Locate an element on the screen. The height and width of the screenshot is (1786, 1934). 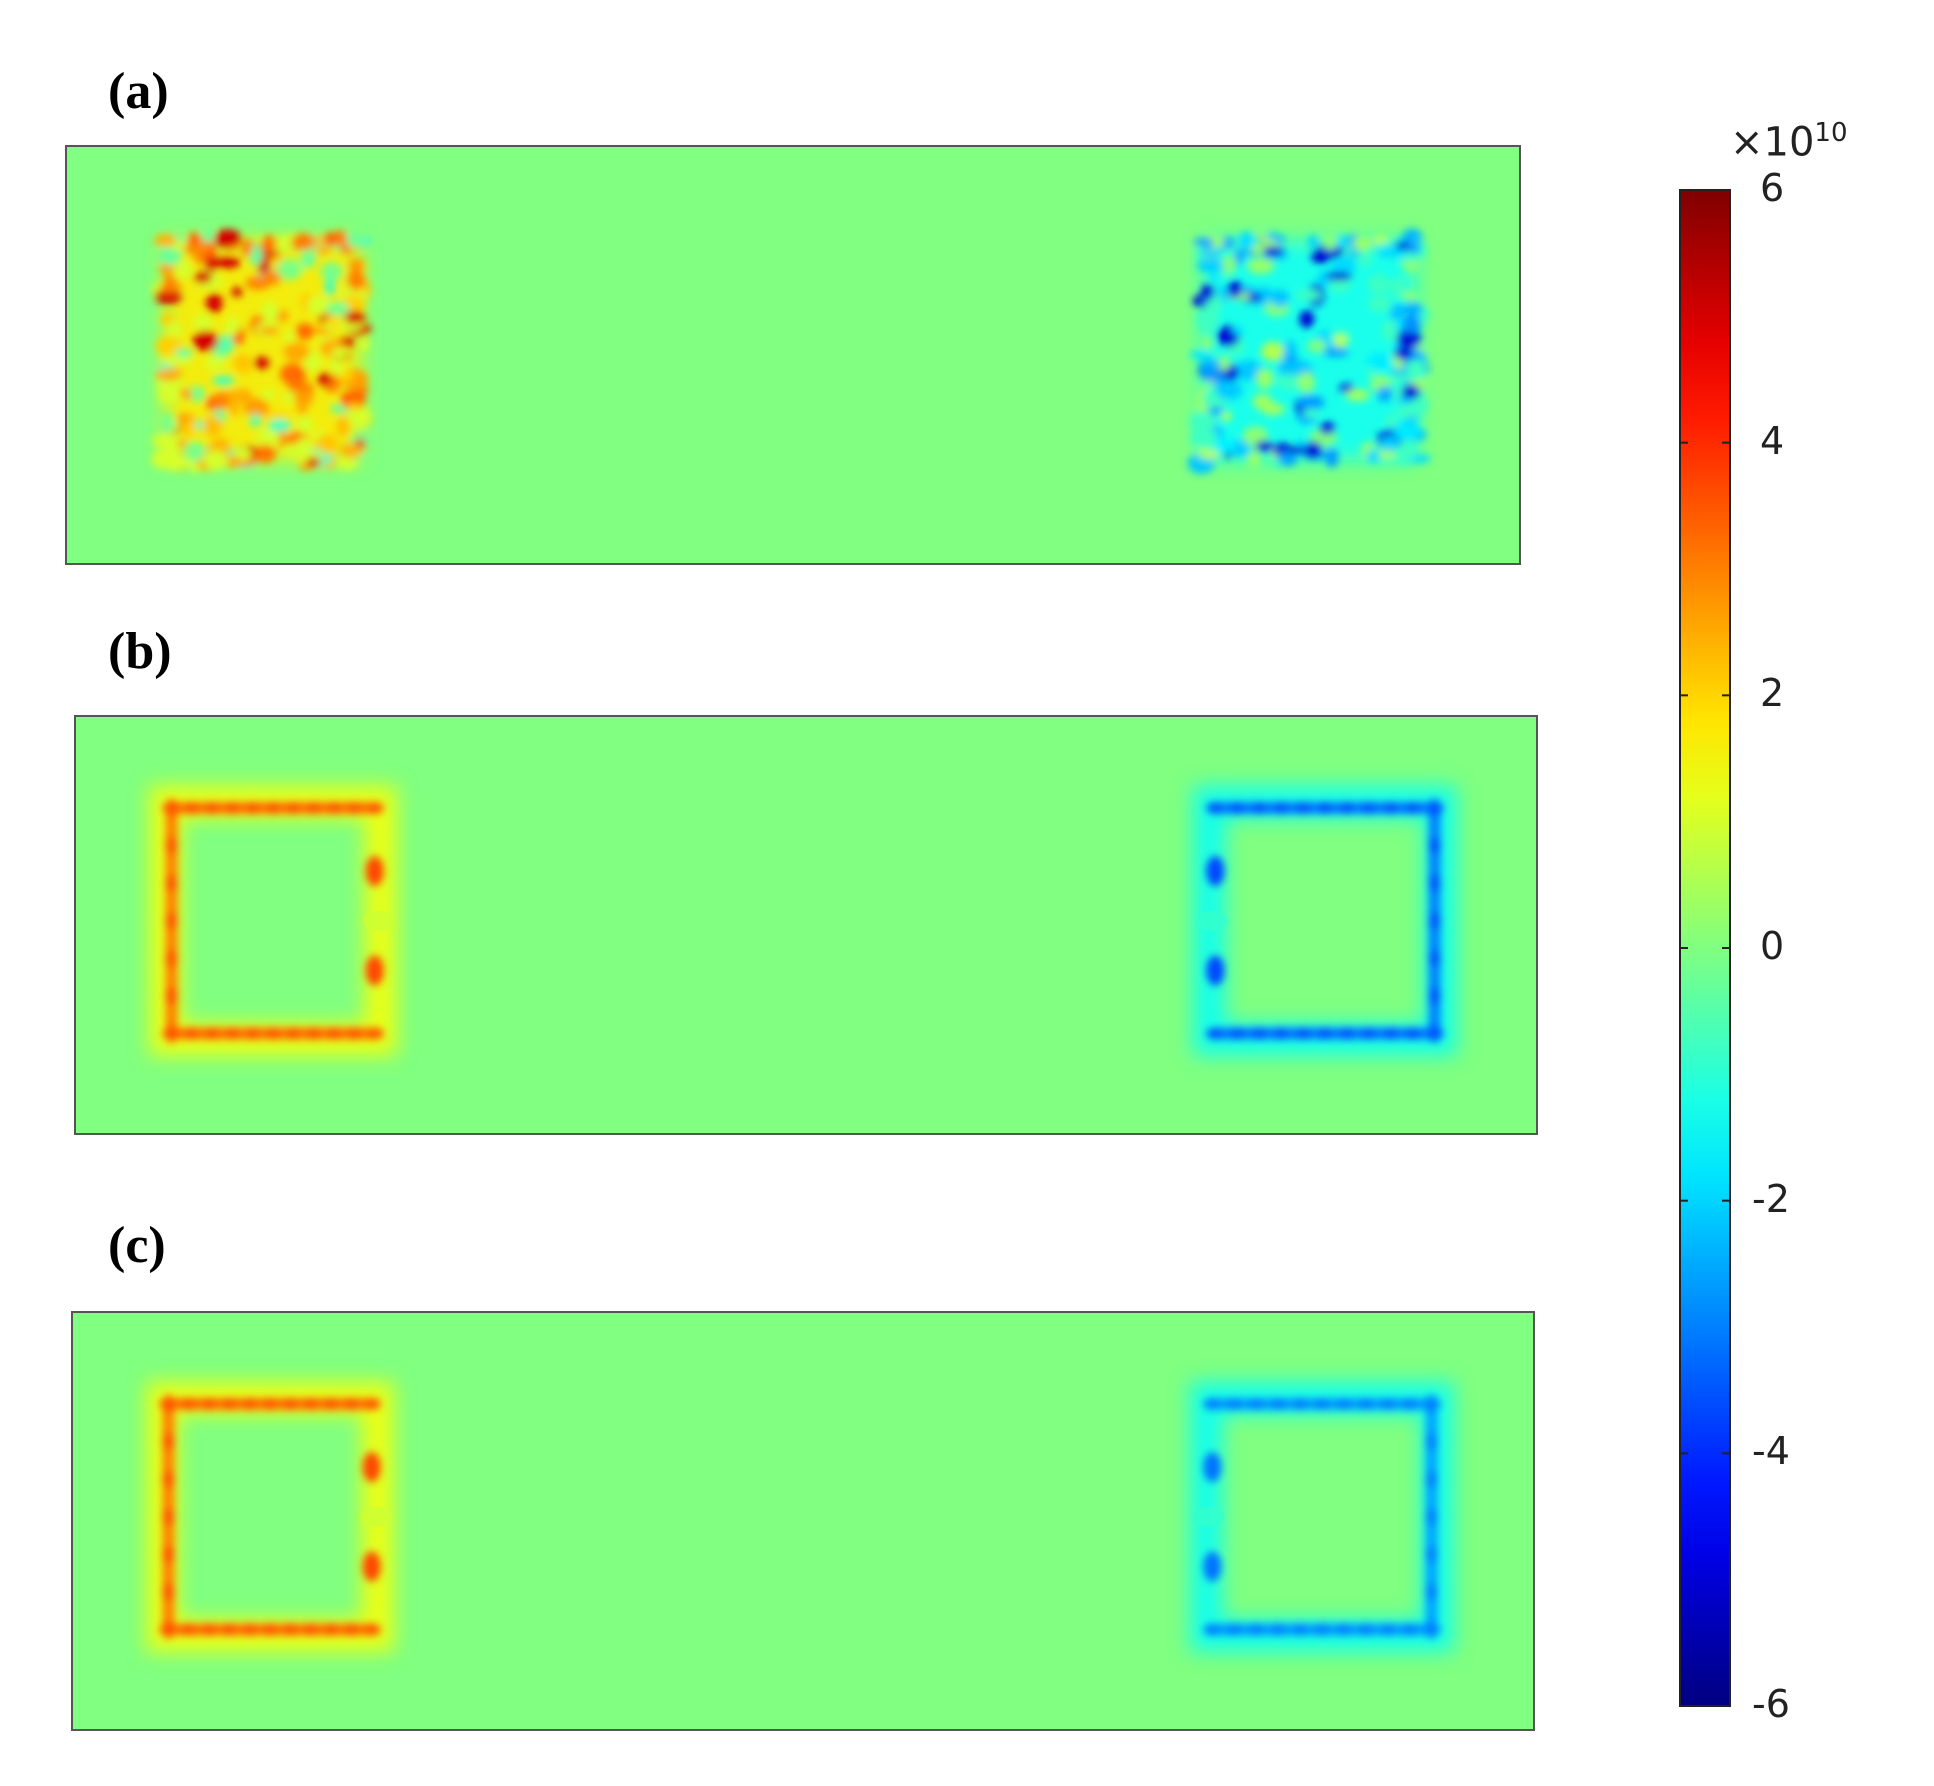
colorbar-tick-label: 0 is located at coordinates (1772, 946).